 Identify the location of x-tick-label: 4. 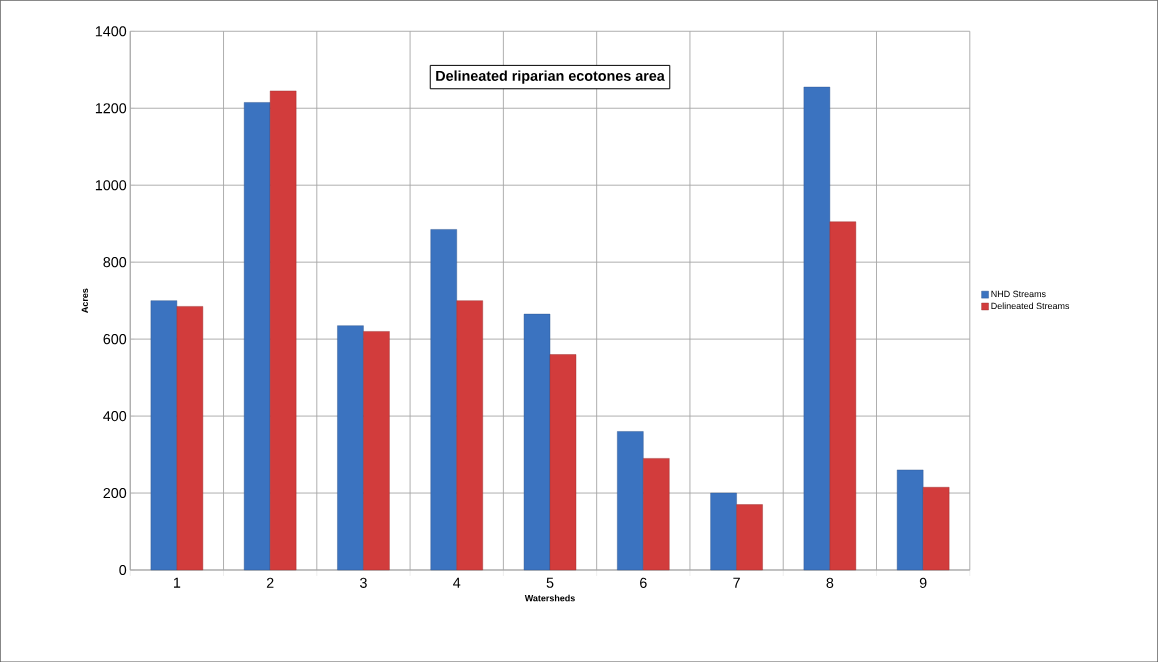
(457, 582).